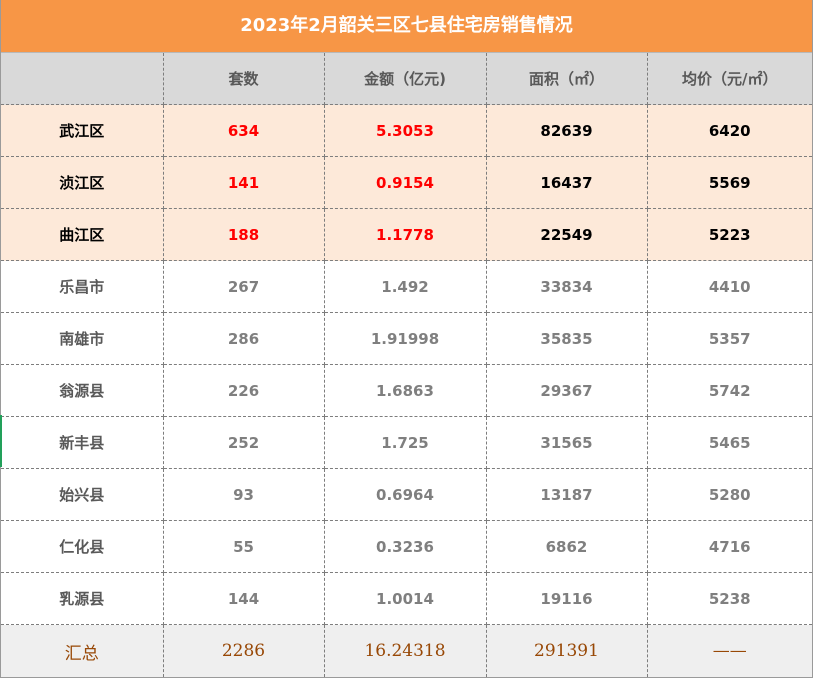 This screenshot has height=679, width=813. Describe the element at coordinates (729, 494) in the screenshot. I see `price-cell: 5280` at that location.